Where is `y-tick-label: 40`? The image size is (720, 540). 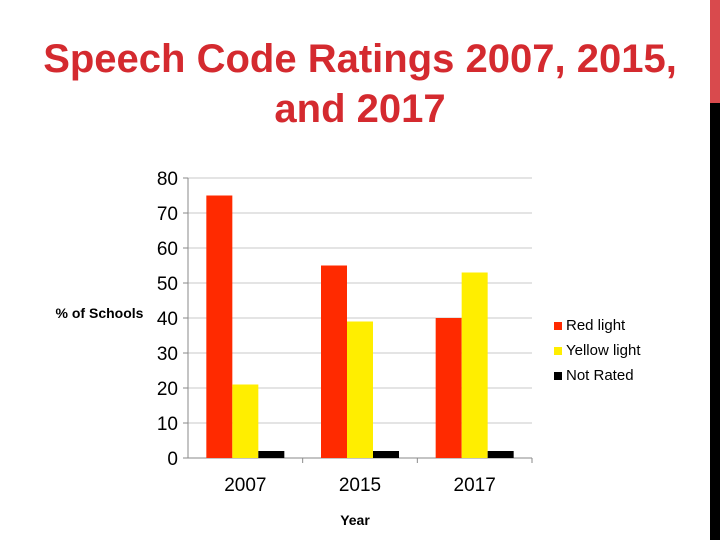 y-tick-label: 40 is located at coordinates (167, 319).